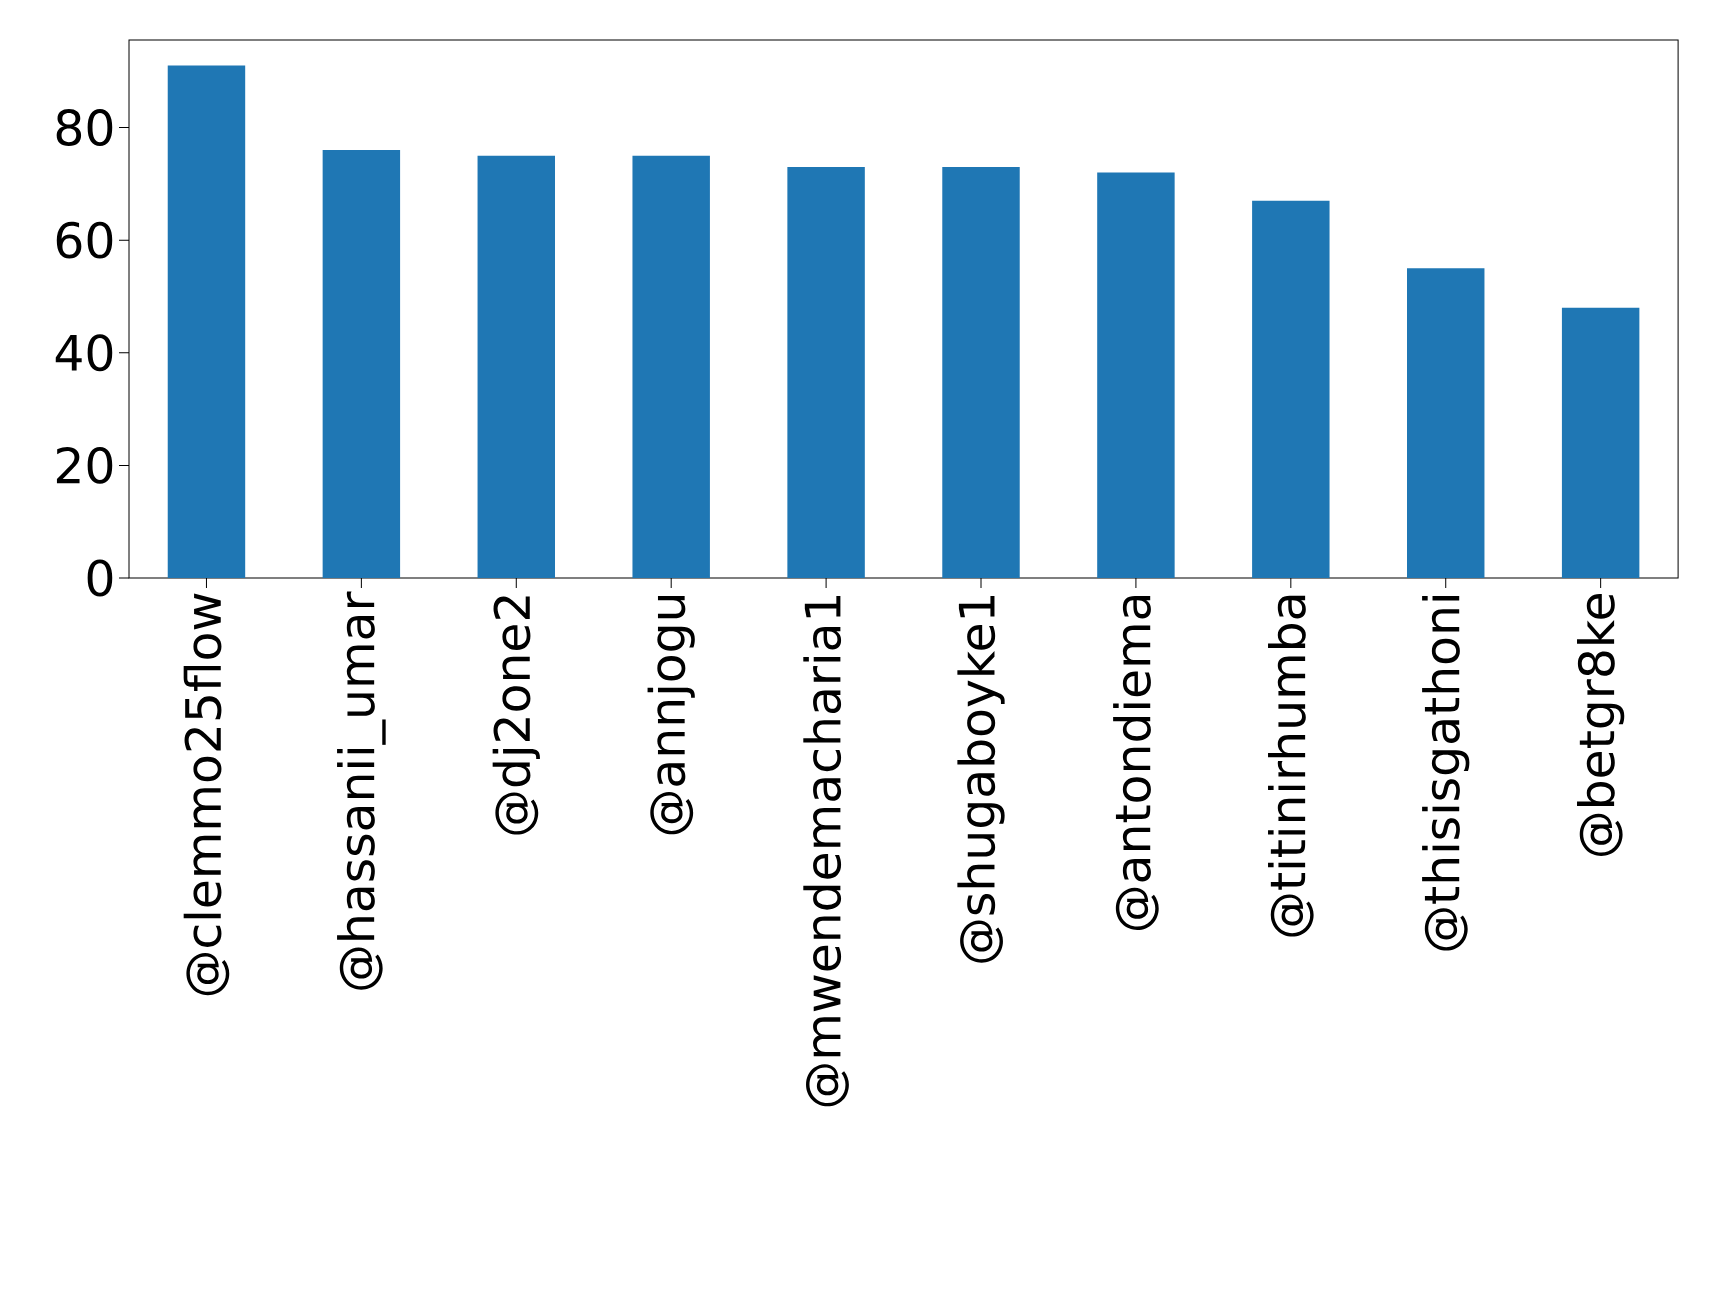 This screenshot has height=1291, width=1719. What do you see at coordinates (84, 240) in the screenshot?
I see `y-tick-label: 60` at bounding box center [84, 240].